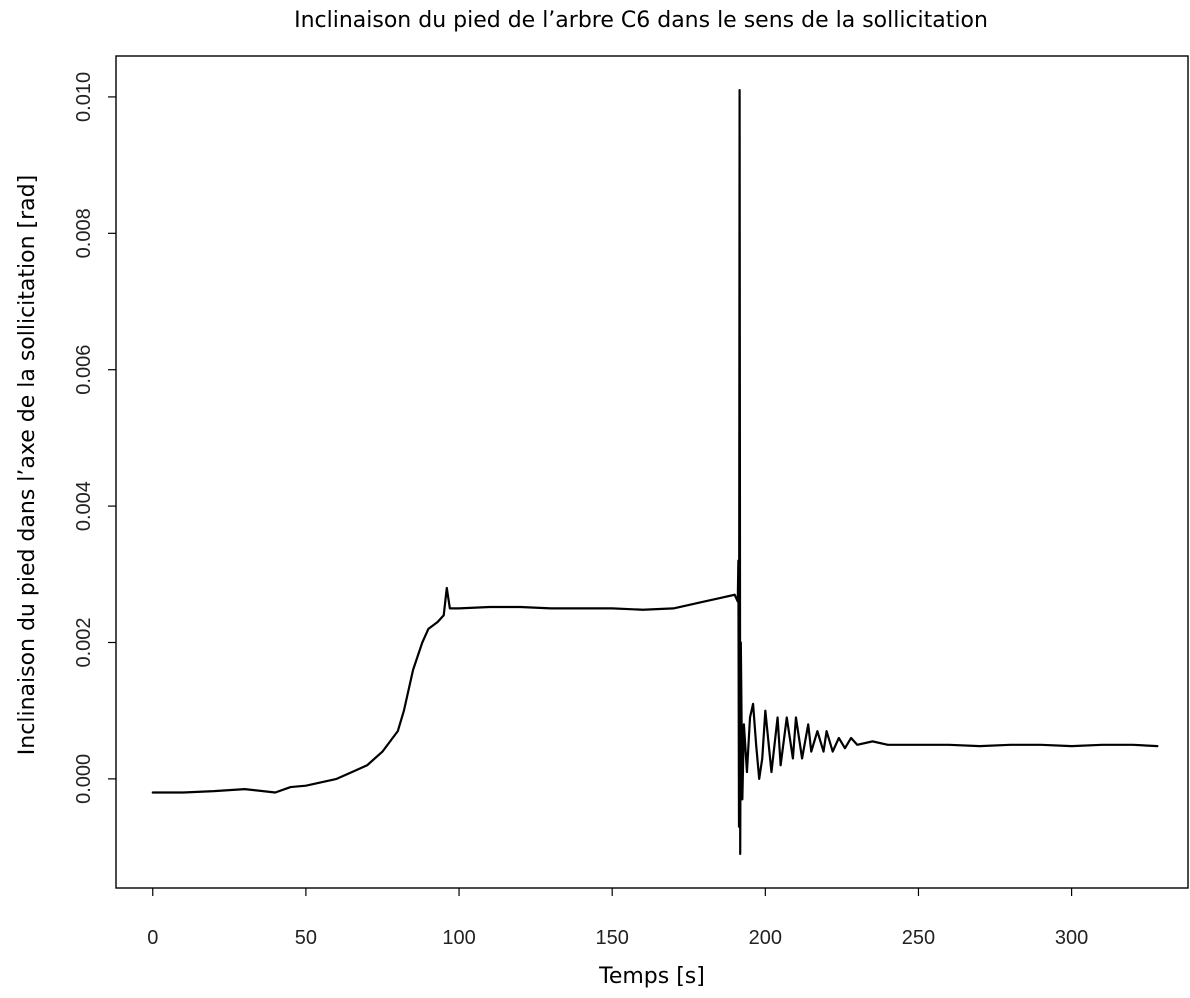  What do you see at coordinates (458, 938) in the screenshot?
I see `x-tick-label: 100` at bounding box center [458, 938].